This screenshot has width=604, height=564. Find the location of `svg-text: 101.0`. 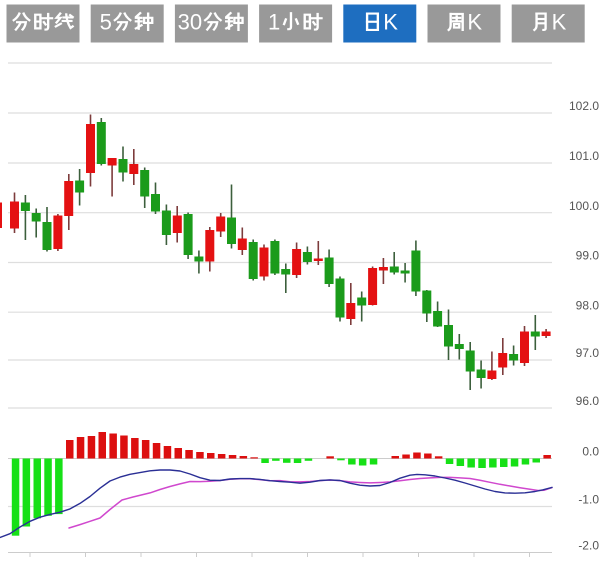

svg-text: 101.0 is located at coordinates (584, 156).